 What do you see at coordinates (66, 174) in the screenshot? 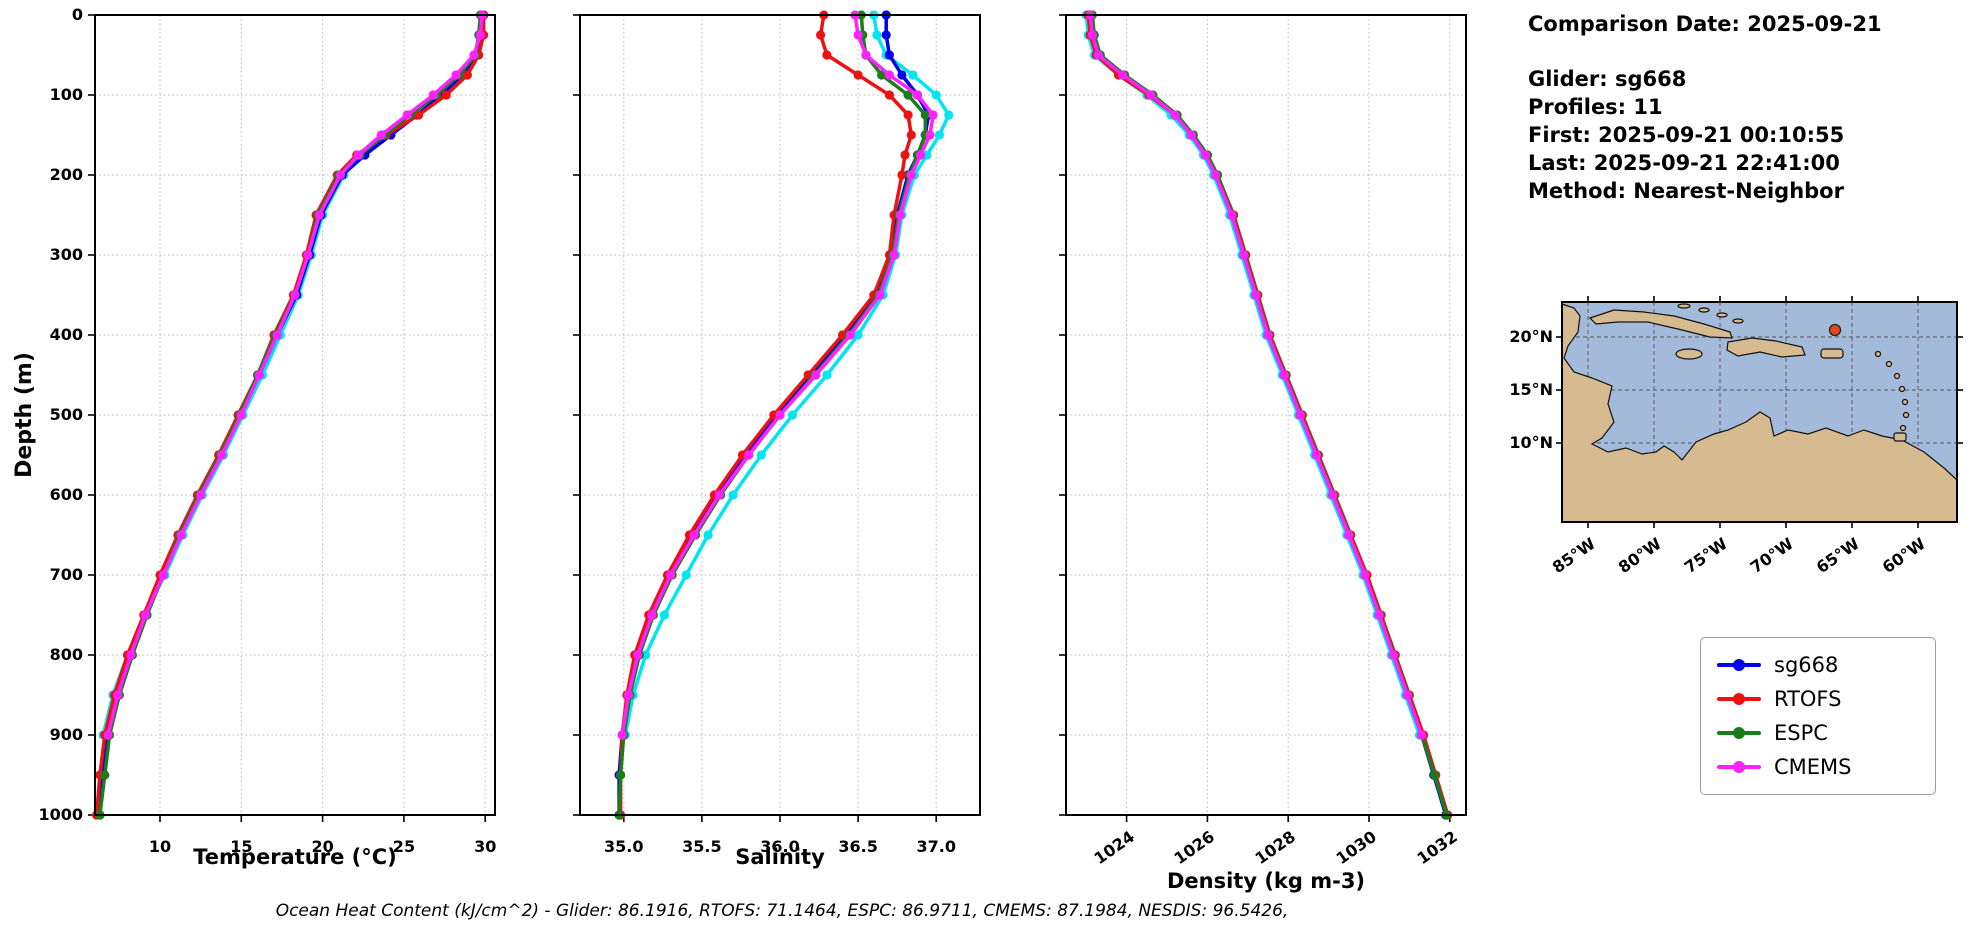
I see `y-tick-label: 200` at bounding box center [66, 174].